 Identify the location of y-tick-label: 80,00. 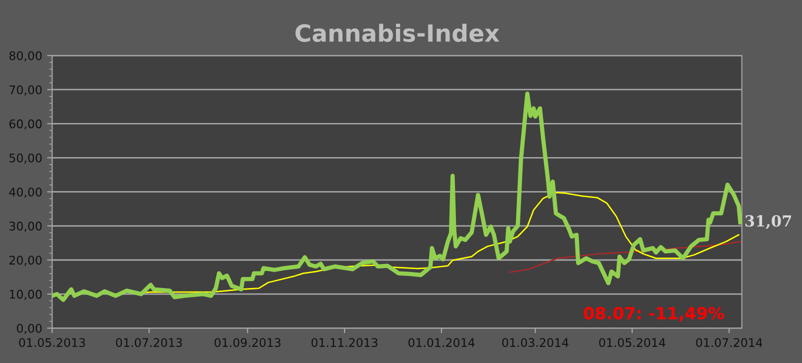
(25, 56).